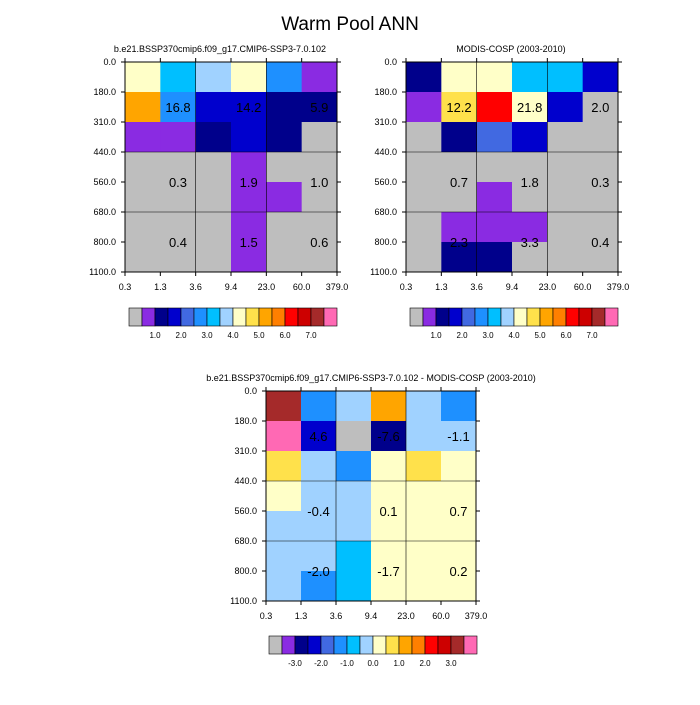 This screenshot has width=700, height=705. Describe the element at coordinates (248, 107) in the screenshot. I see `cell-value-label: 14.2` at that location.